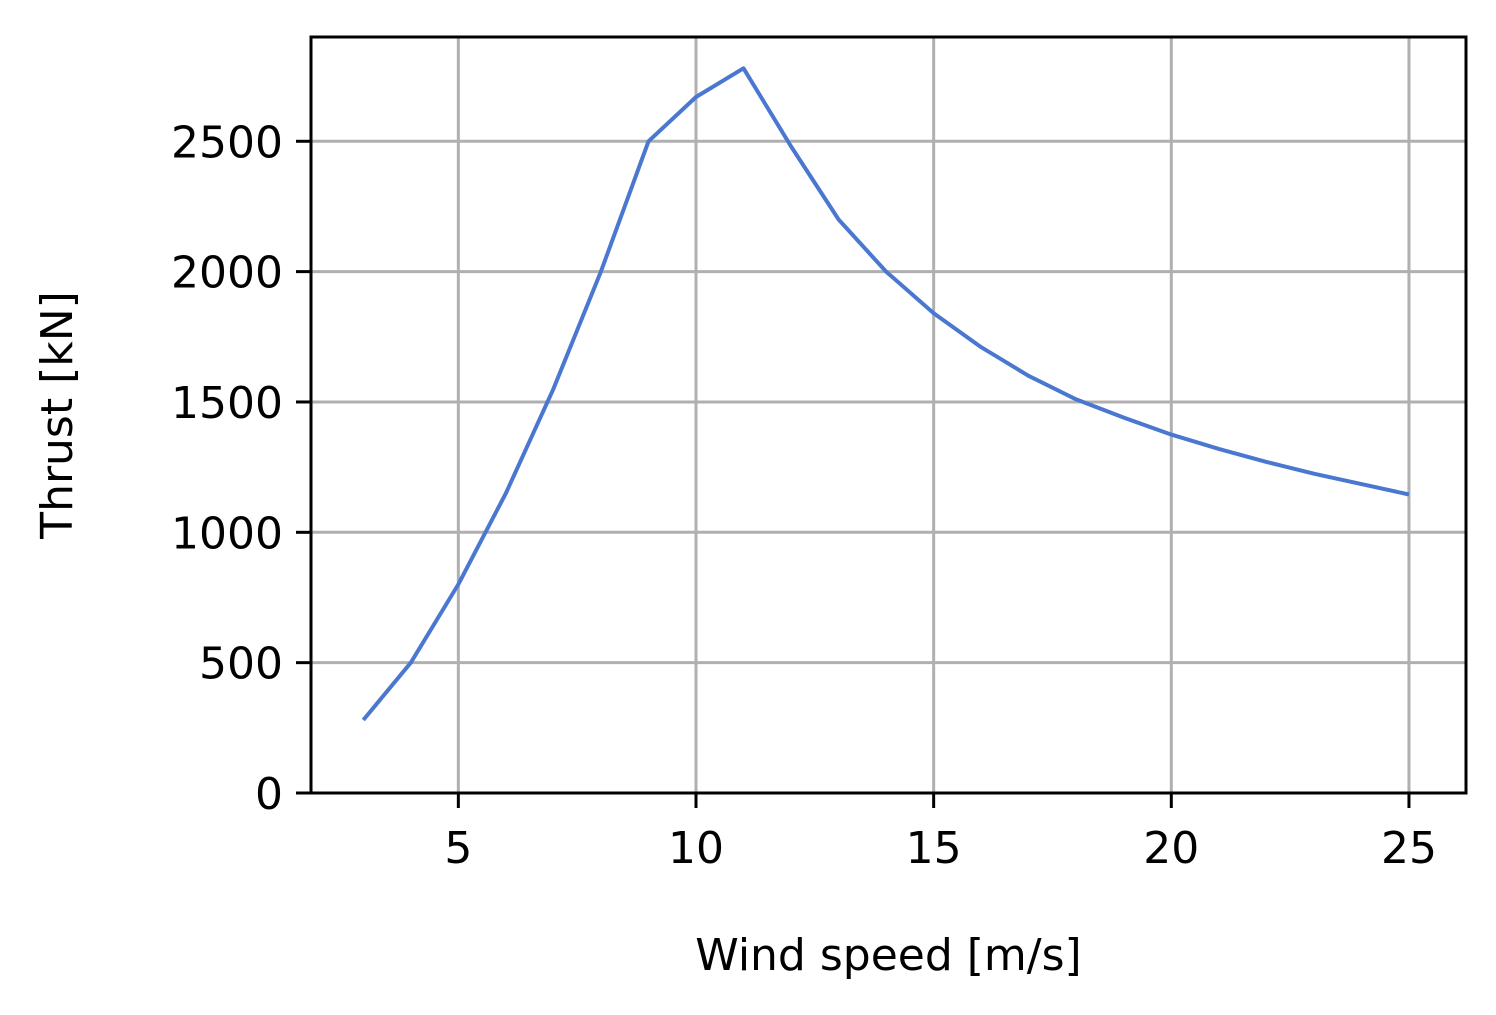  I want to click on x-axis-label: Wind speed [m/s], so click(888, 955).